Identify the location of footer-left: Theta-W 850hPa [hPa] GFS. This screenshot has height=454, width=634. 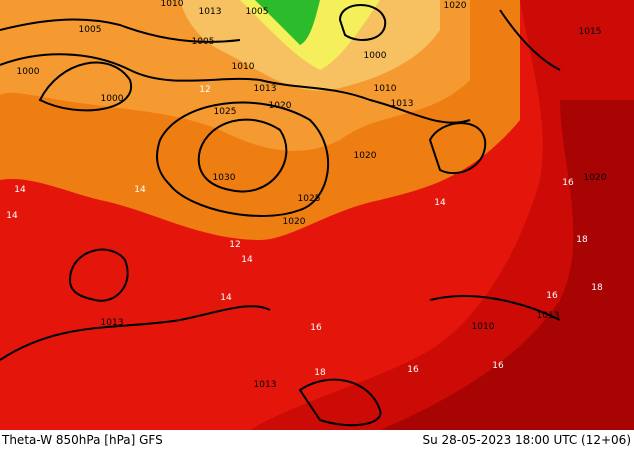
(82, 440).